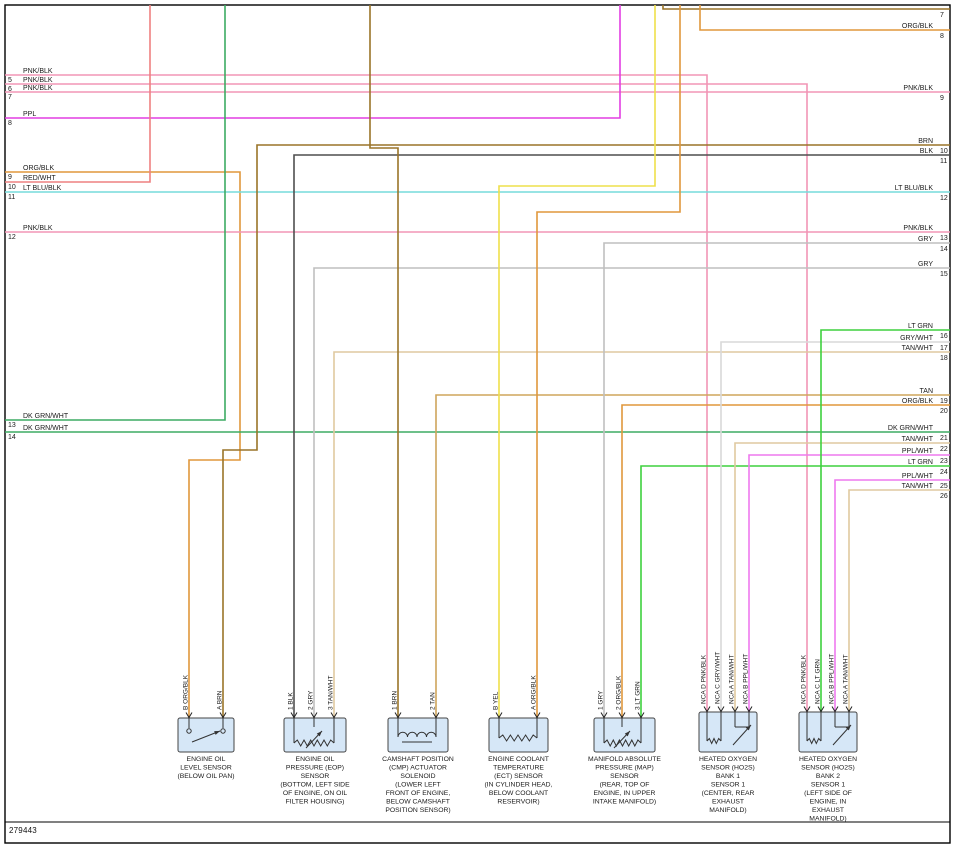 This screenshot has height=845, width=956. I want to click on left-wire-number: 12, so click(12, 237).